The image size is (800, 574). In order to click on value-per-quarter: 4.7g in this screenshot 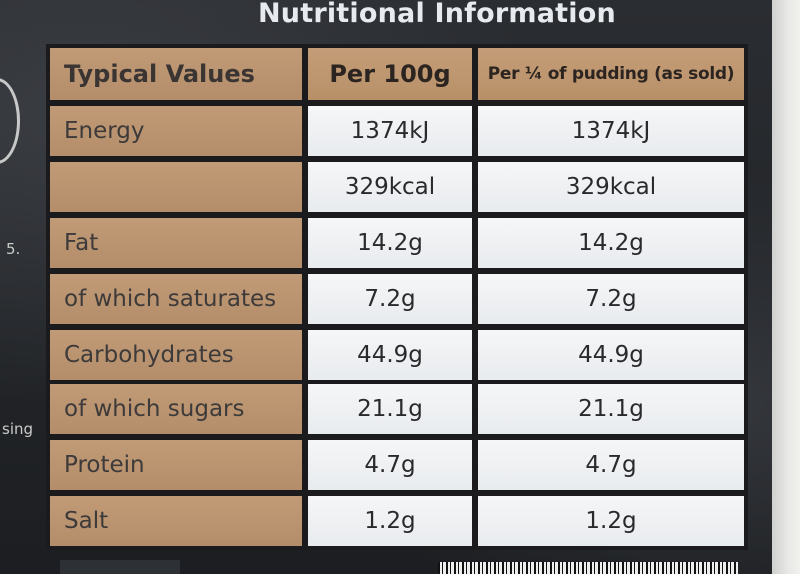, I will do `click(611, 465)`.